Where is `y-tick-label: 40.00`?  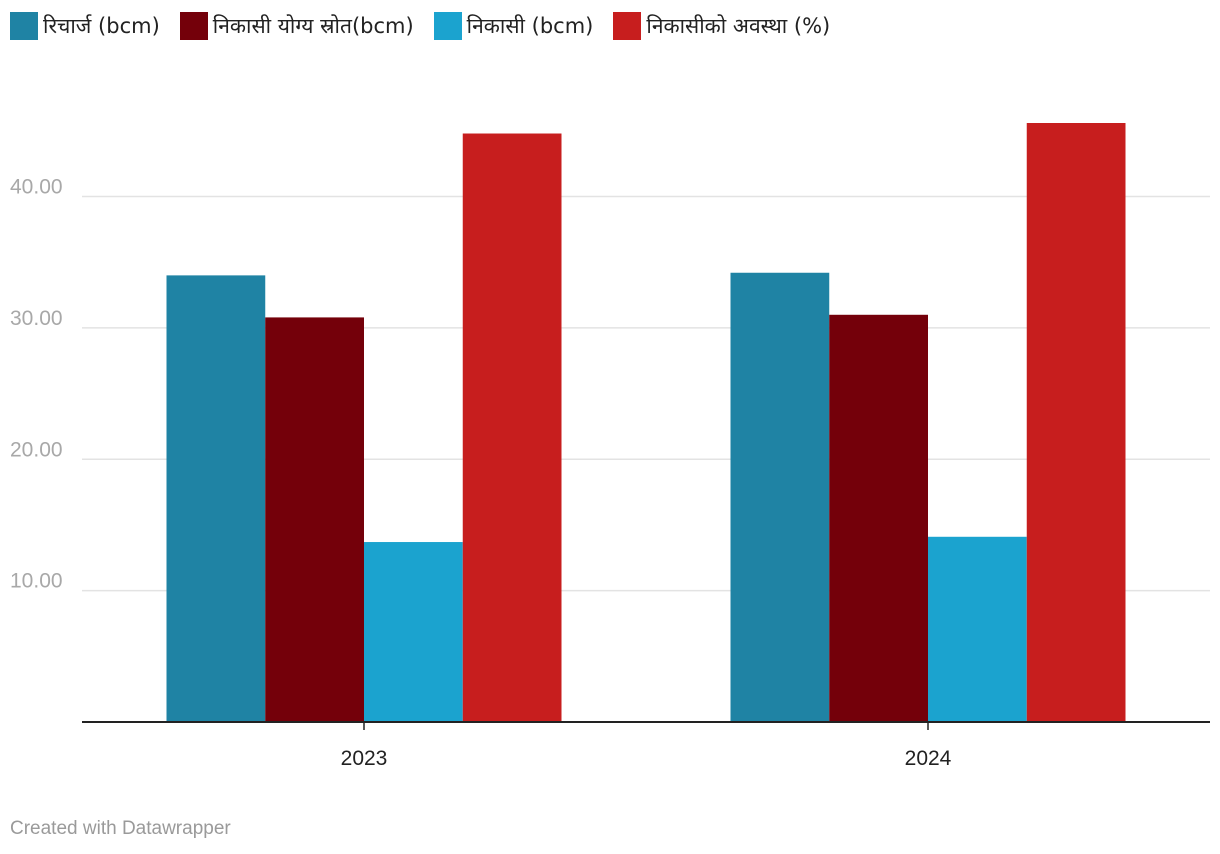 y-tick-label: 40.00 is located at coordinates (36, 187).